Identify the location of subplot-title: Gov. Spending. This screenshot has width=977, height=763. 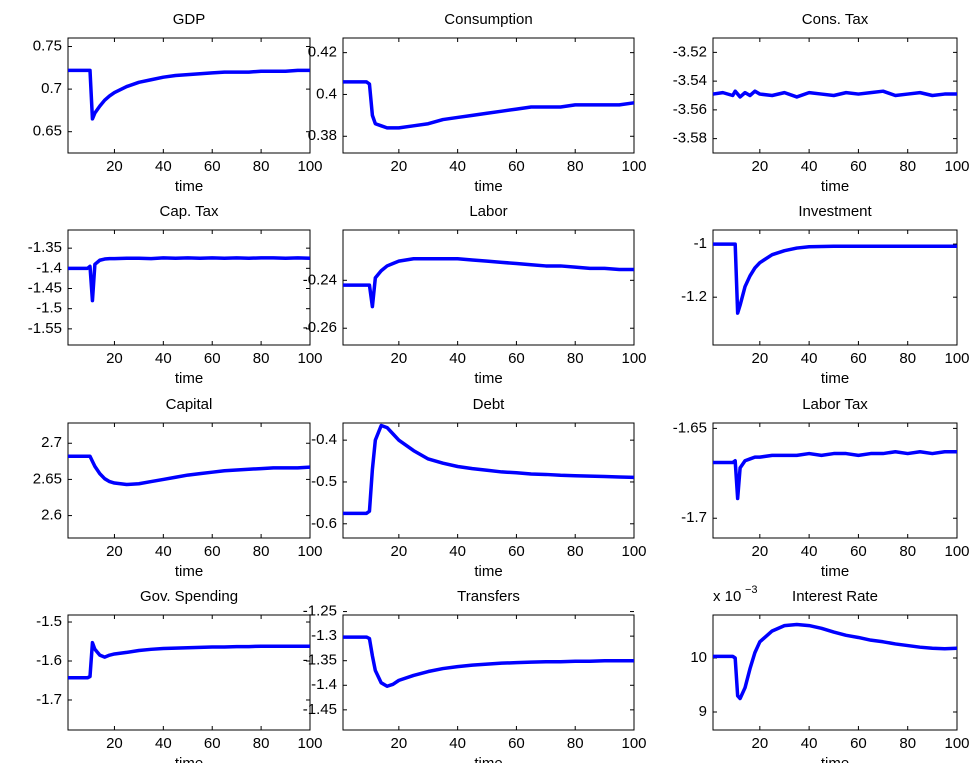
(189, 596).